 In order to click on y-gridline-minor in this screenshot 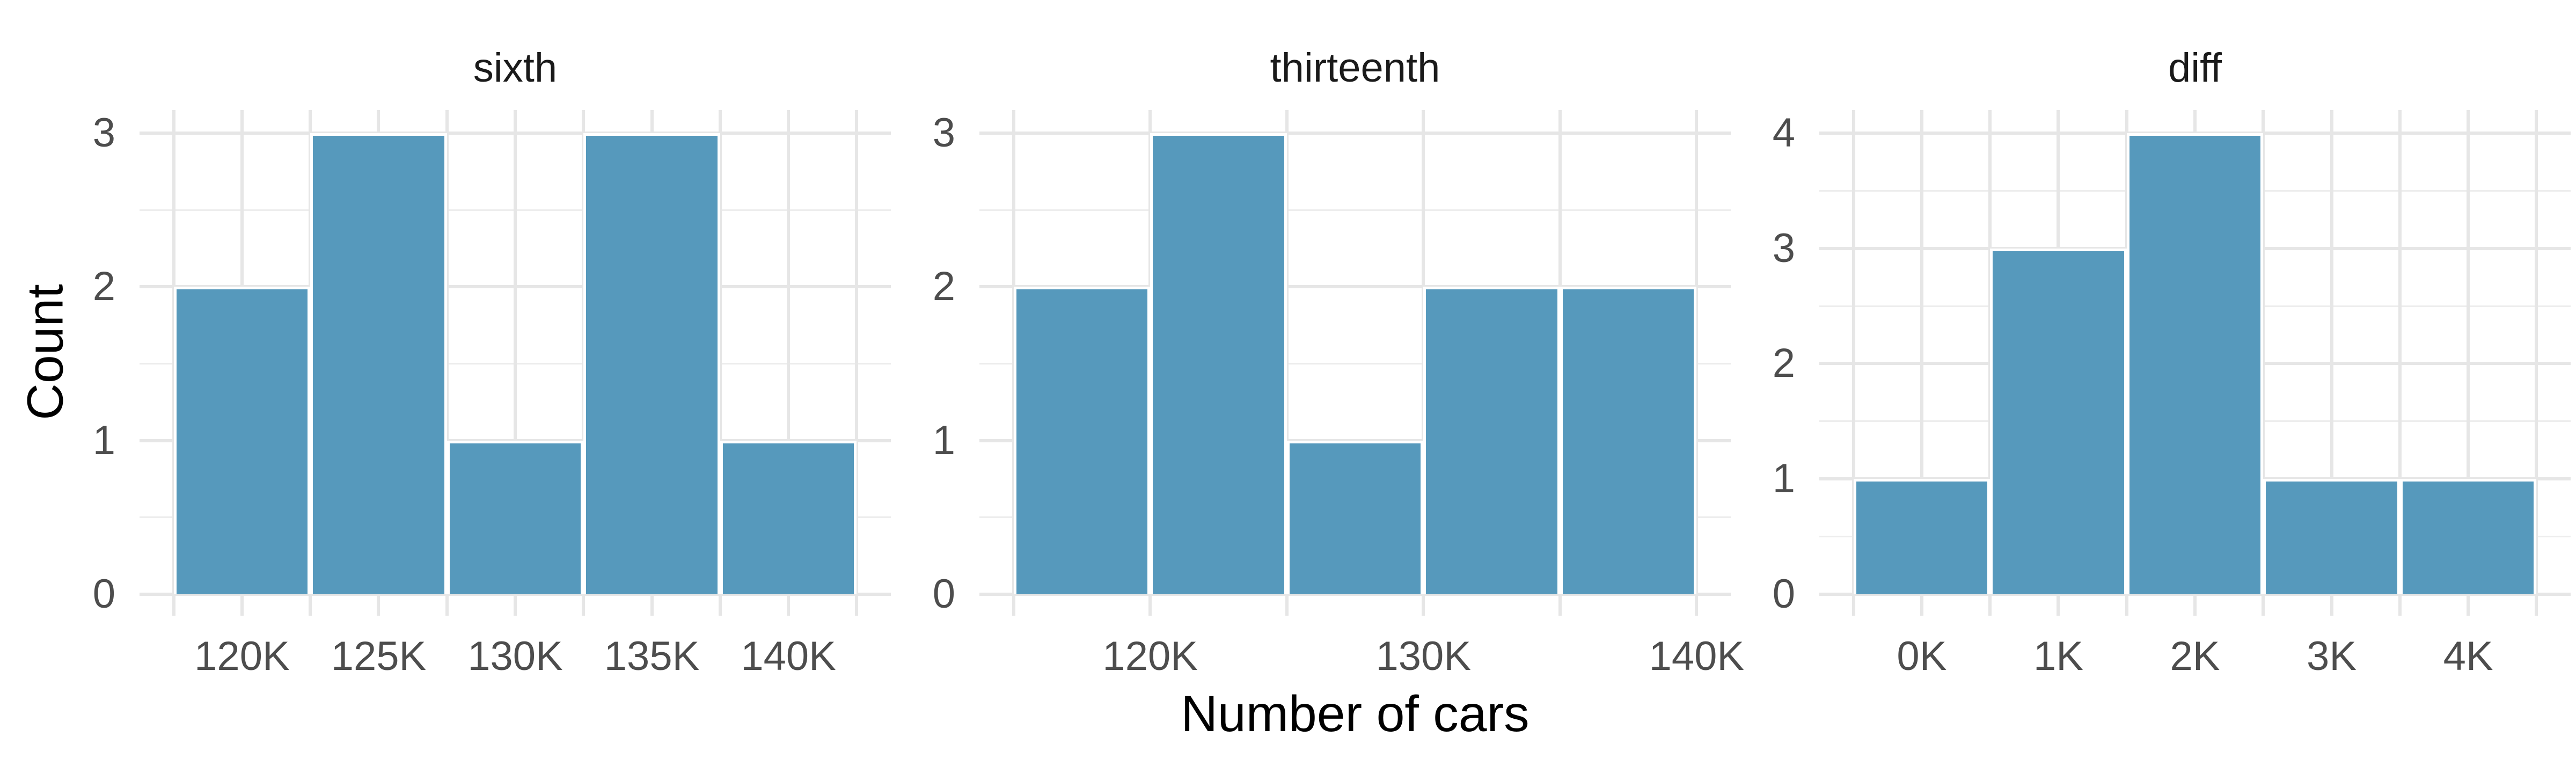, I will do `click(1355, 363)`.